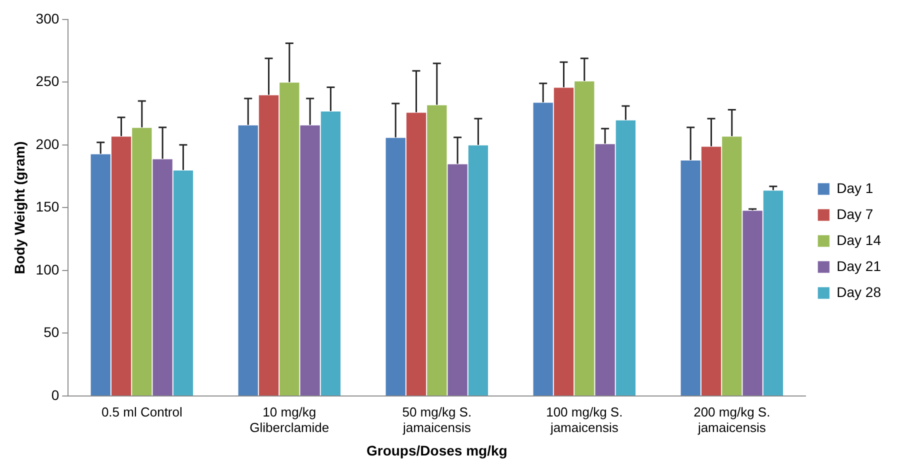 This screenshot has width=909, height=474. I want to click on x-tick-label: 200 mg/kg S. jamaicensis, so click(732, 419).